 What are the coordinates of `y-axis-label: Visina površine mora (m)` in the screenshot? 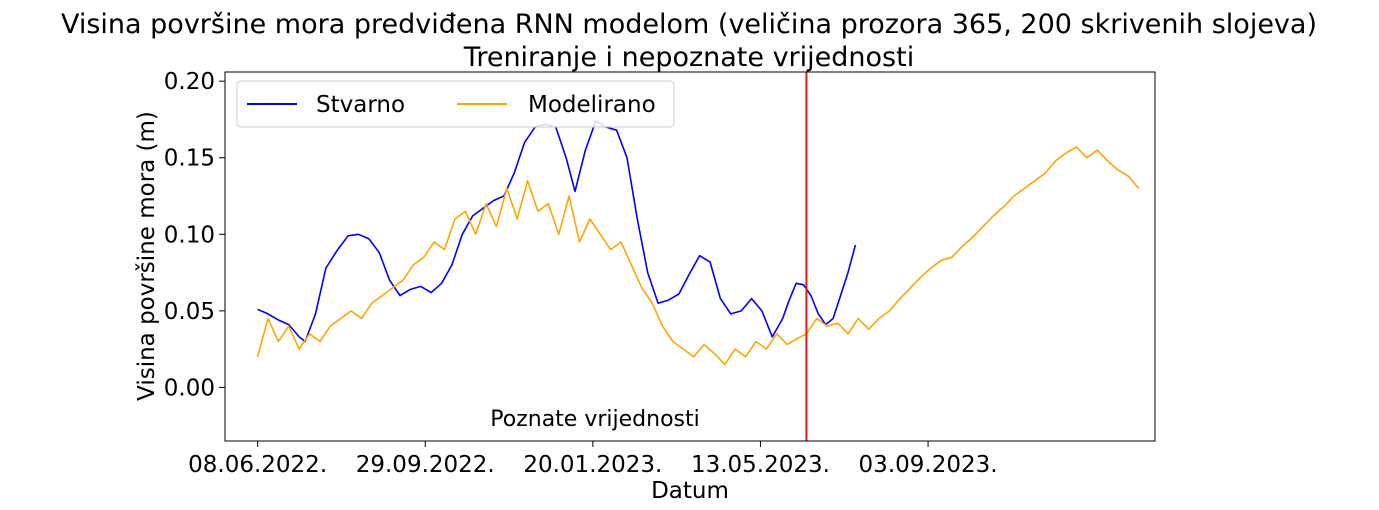 It's located at (147, 256).